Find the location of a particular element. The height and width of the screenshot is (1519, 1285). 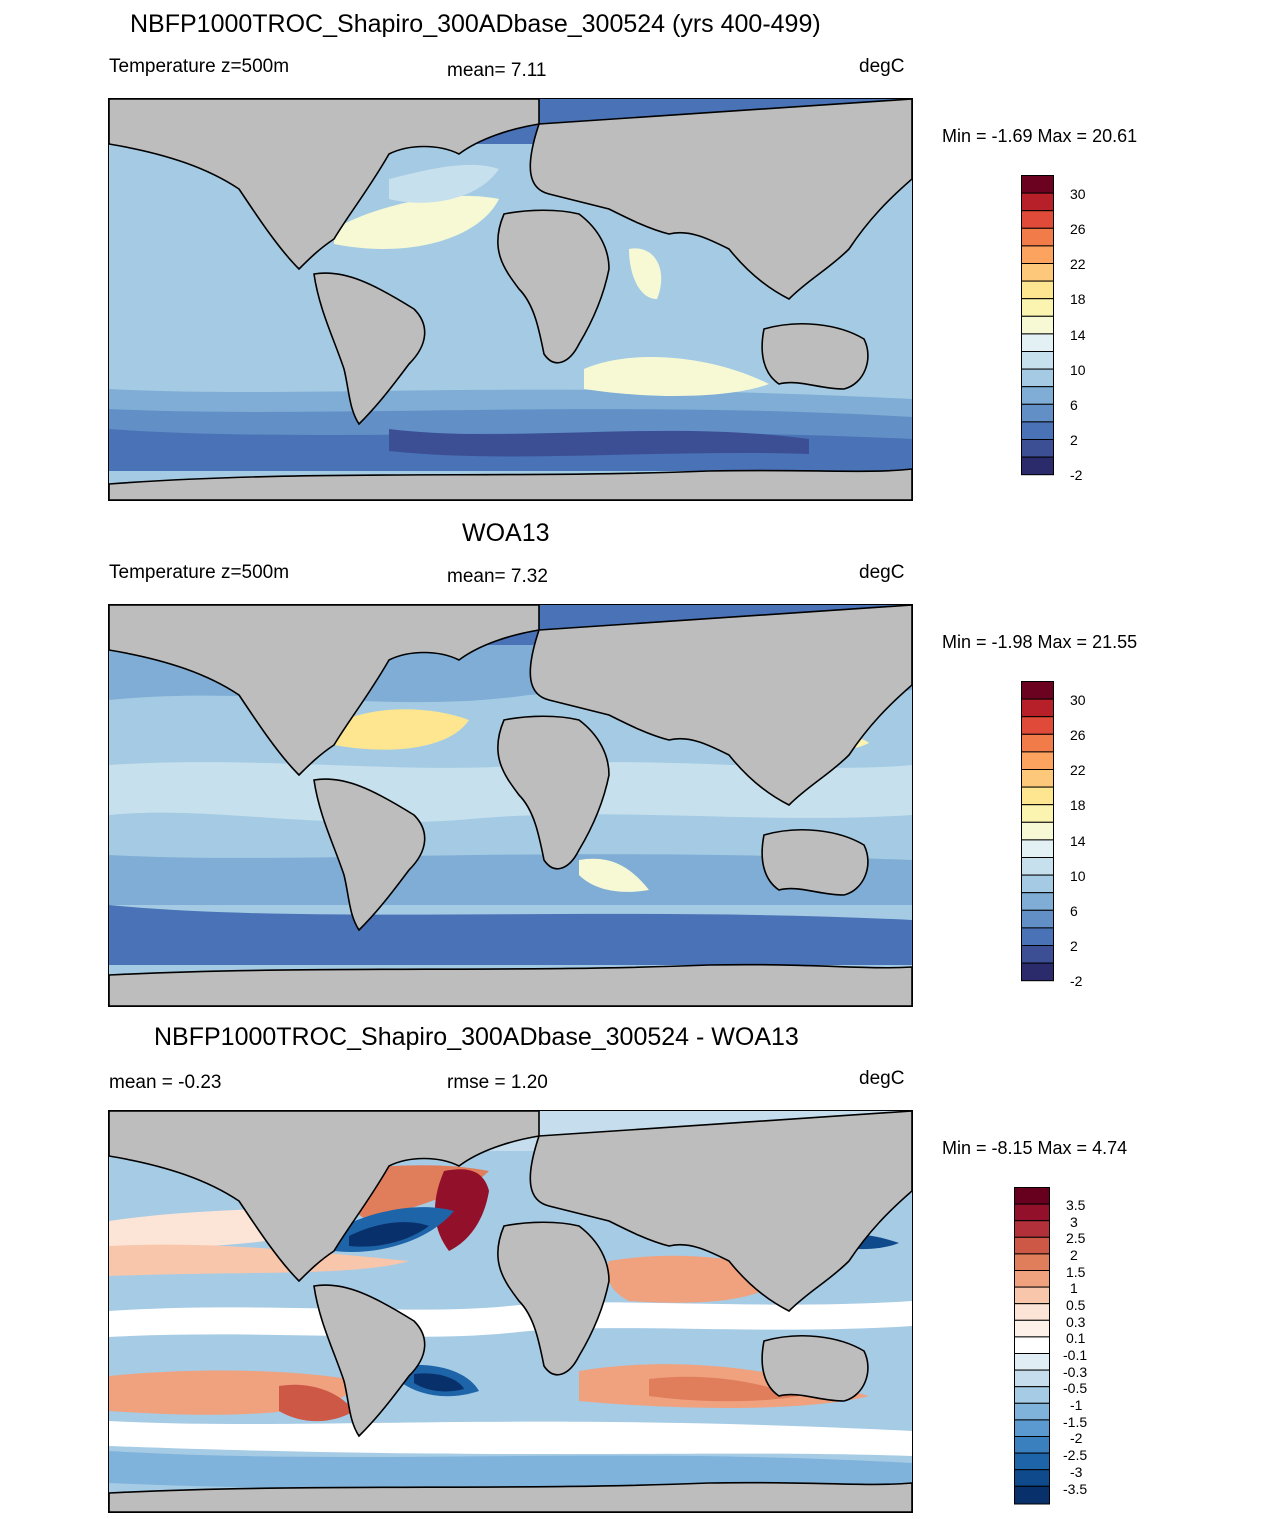

panel3-colorbar-tick: -3.5 is located at coordinates (1075, 1489).